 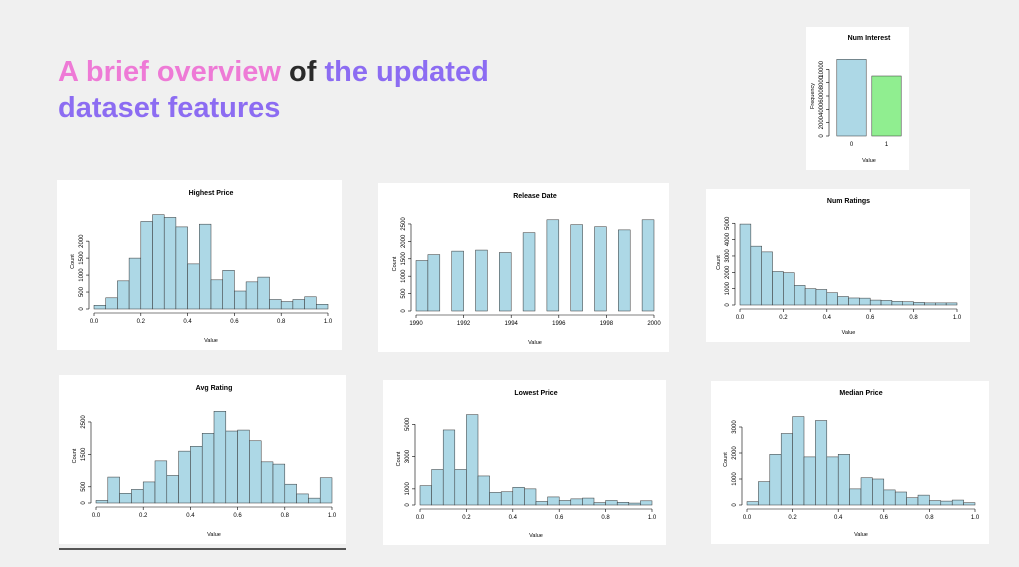 I want to click on headline-part: A brief overview, so click(x=169, y=72).